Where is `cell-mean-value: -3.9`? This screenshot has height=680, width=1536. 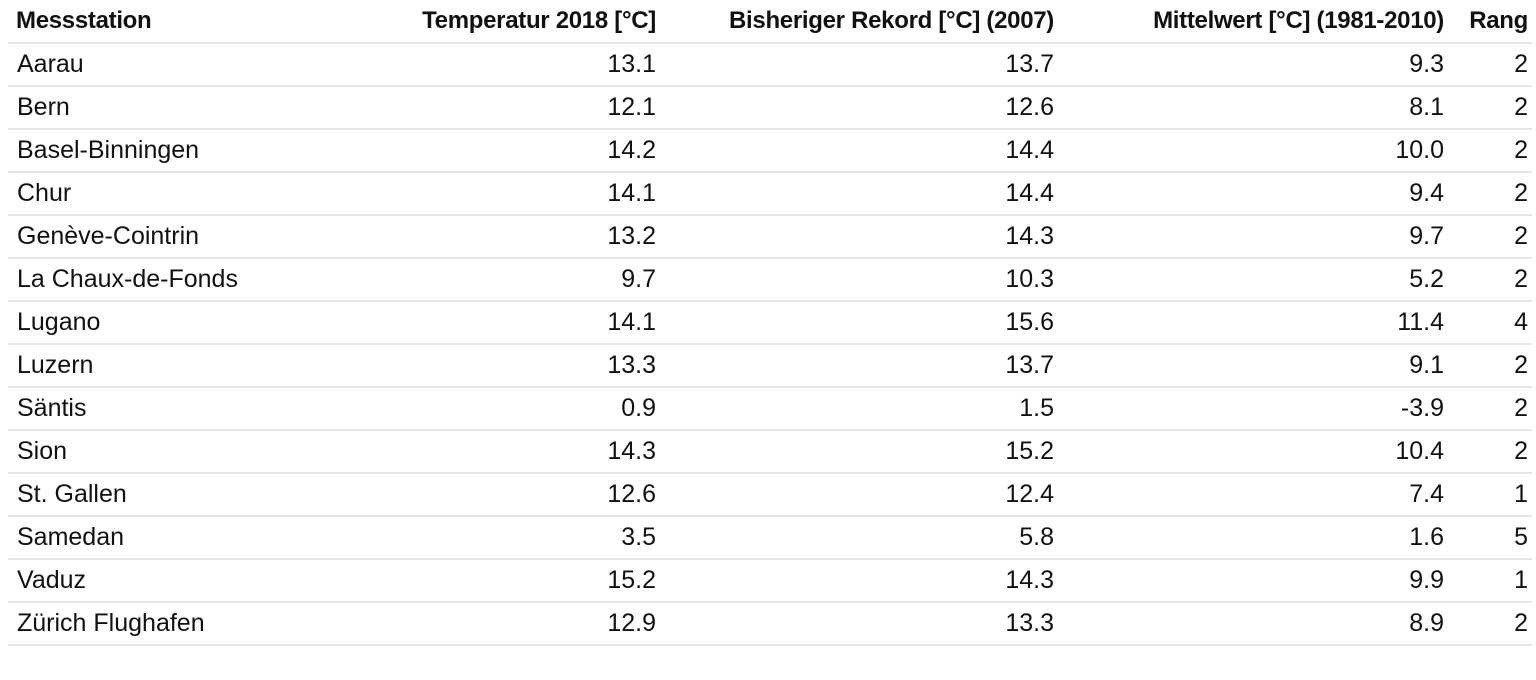 cell-mean-value: -3.9 is located at coordinates (1253, 409).